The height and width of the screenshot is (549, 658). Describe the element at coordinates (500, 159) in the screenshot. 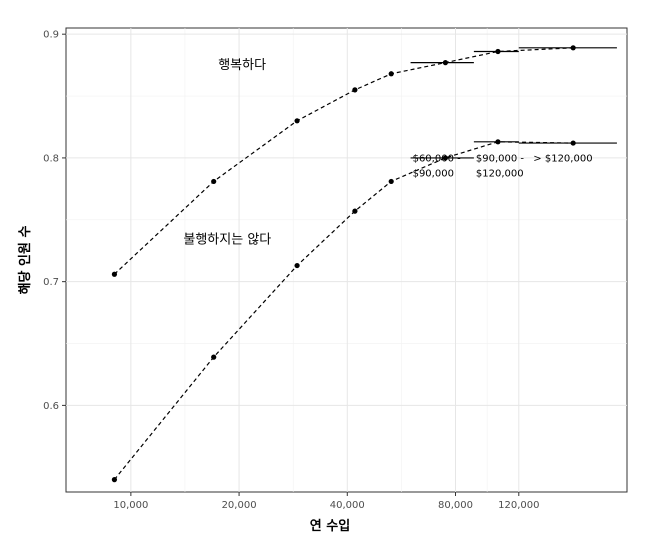

I see `income-bracket-label: $90,000 -` at that location.